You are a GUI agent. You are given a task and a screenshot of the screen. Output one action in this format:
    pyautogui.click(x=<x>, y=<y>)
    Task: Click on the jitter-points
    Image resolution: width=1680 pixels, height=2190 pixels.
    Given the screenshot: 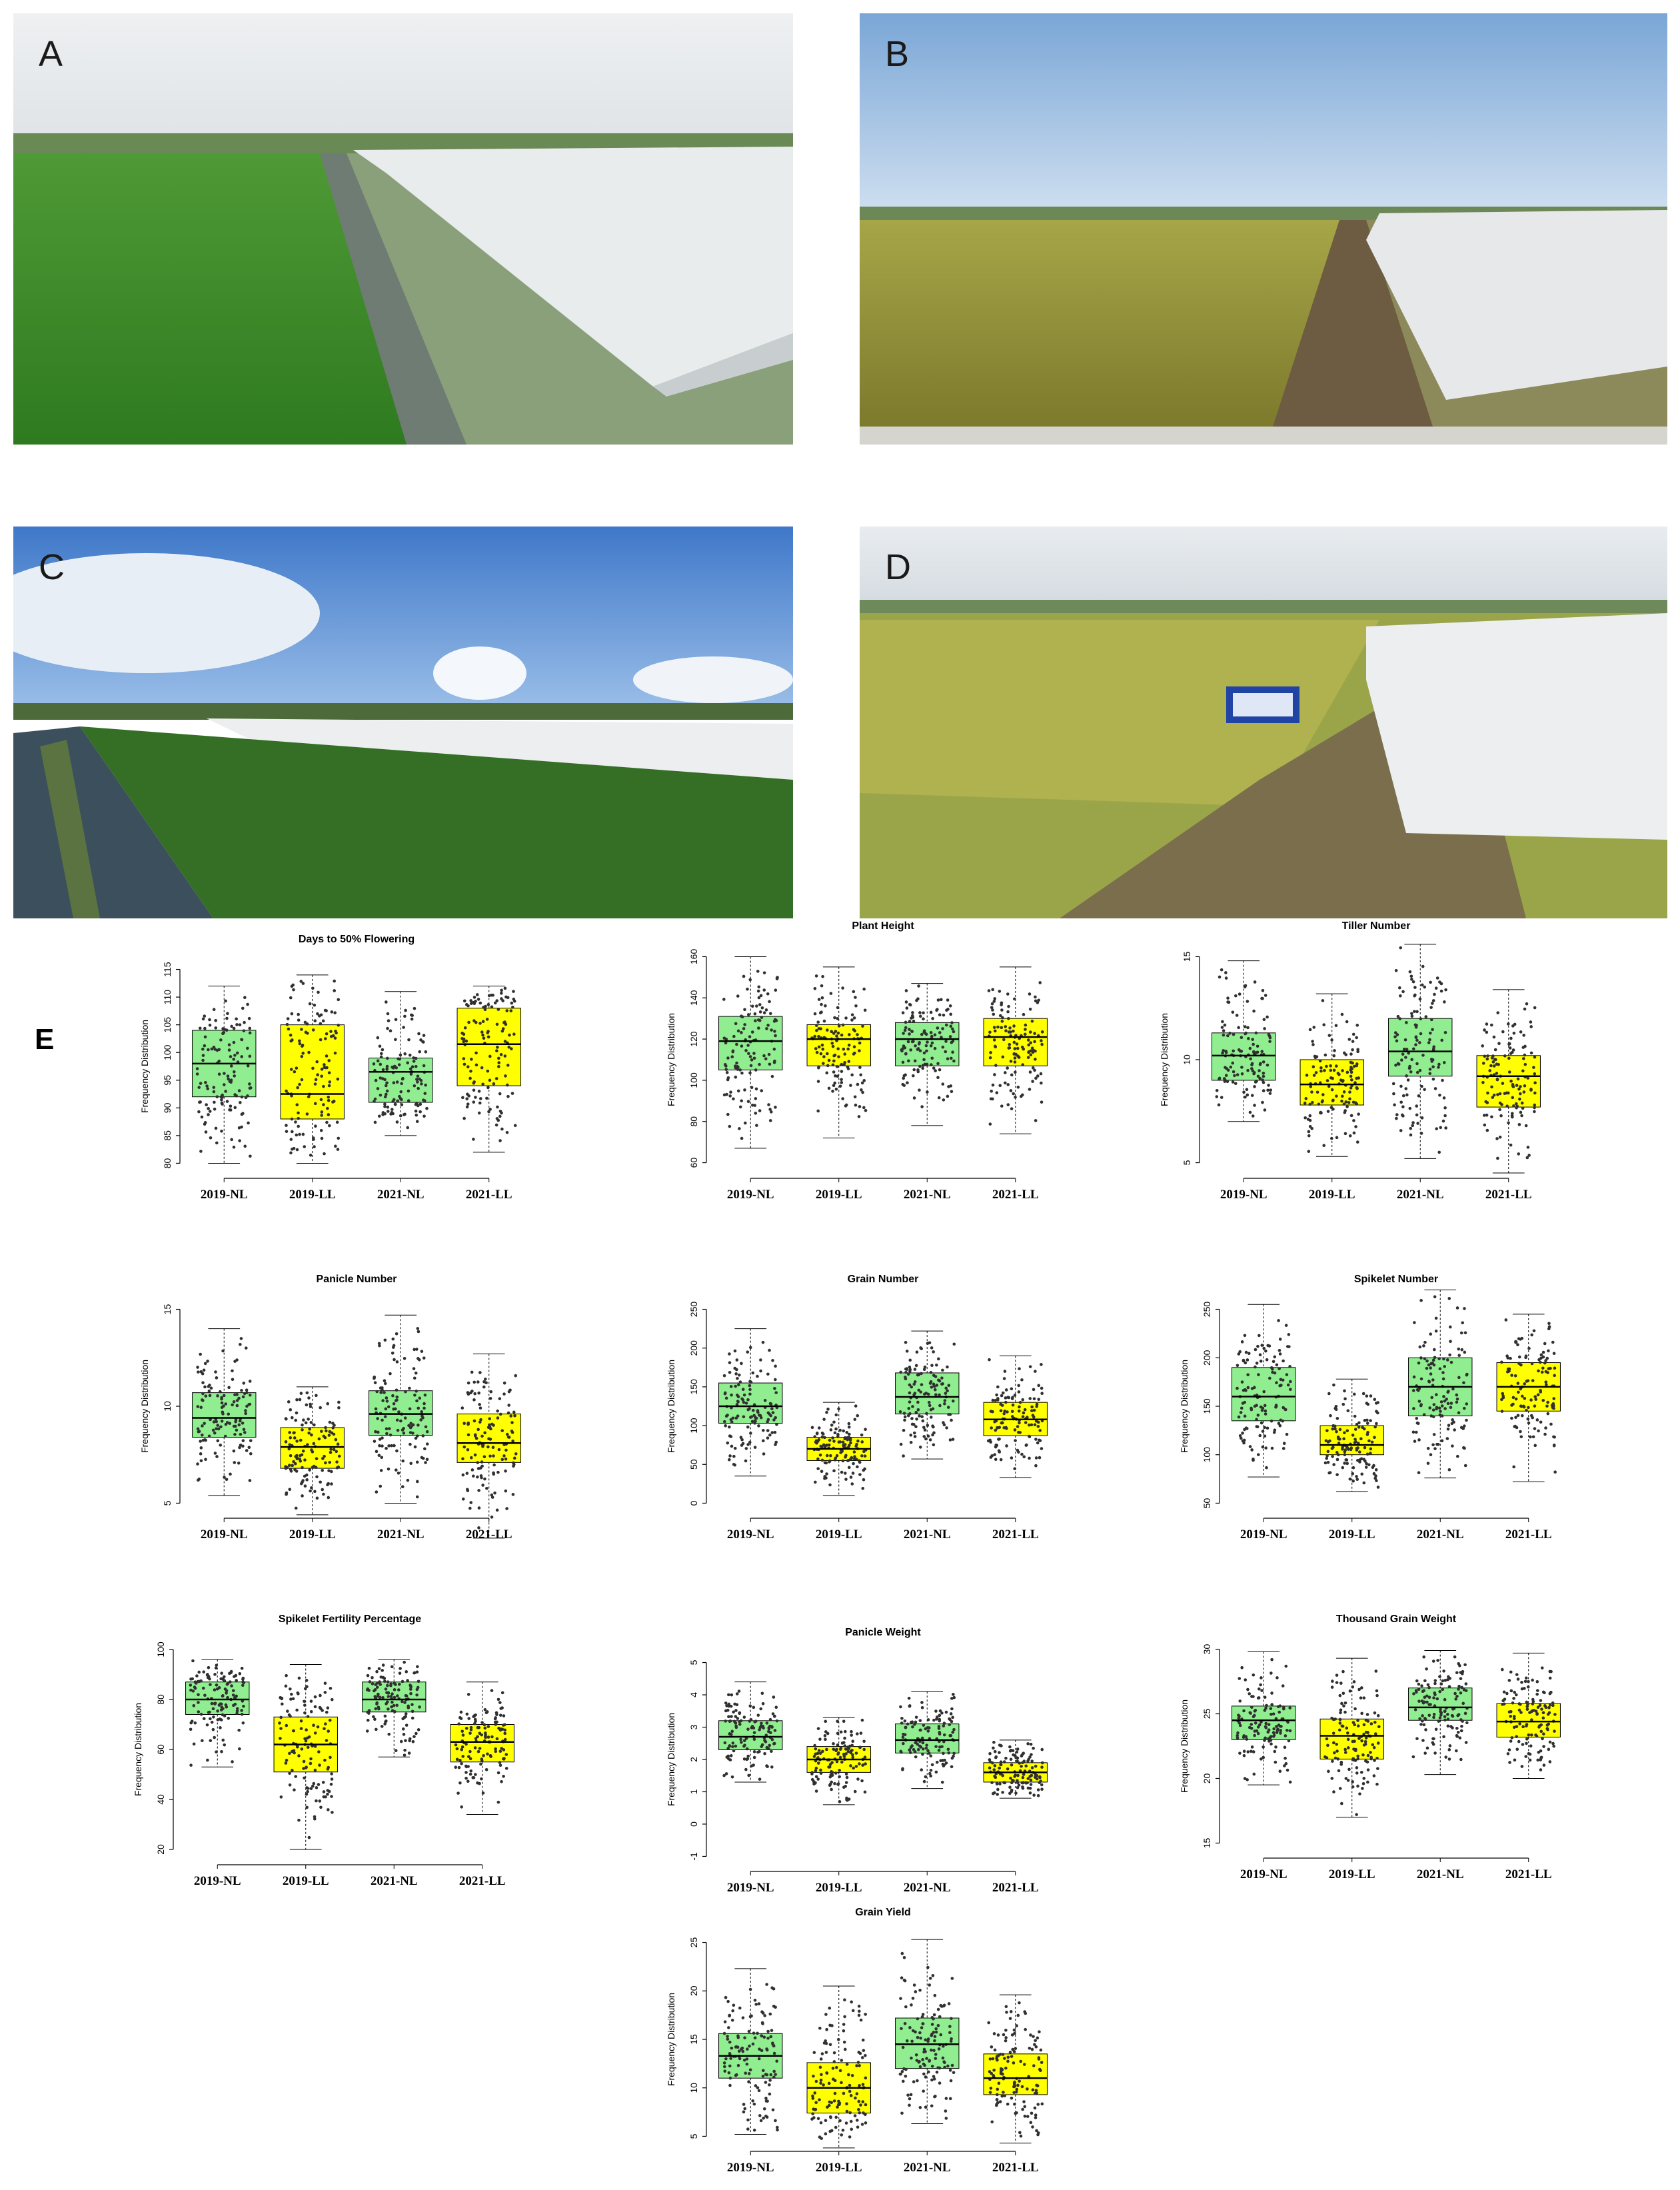 What is the action you would take?
    pyautogui.click(x=839, y=1046)
    